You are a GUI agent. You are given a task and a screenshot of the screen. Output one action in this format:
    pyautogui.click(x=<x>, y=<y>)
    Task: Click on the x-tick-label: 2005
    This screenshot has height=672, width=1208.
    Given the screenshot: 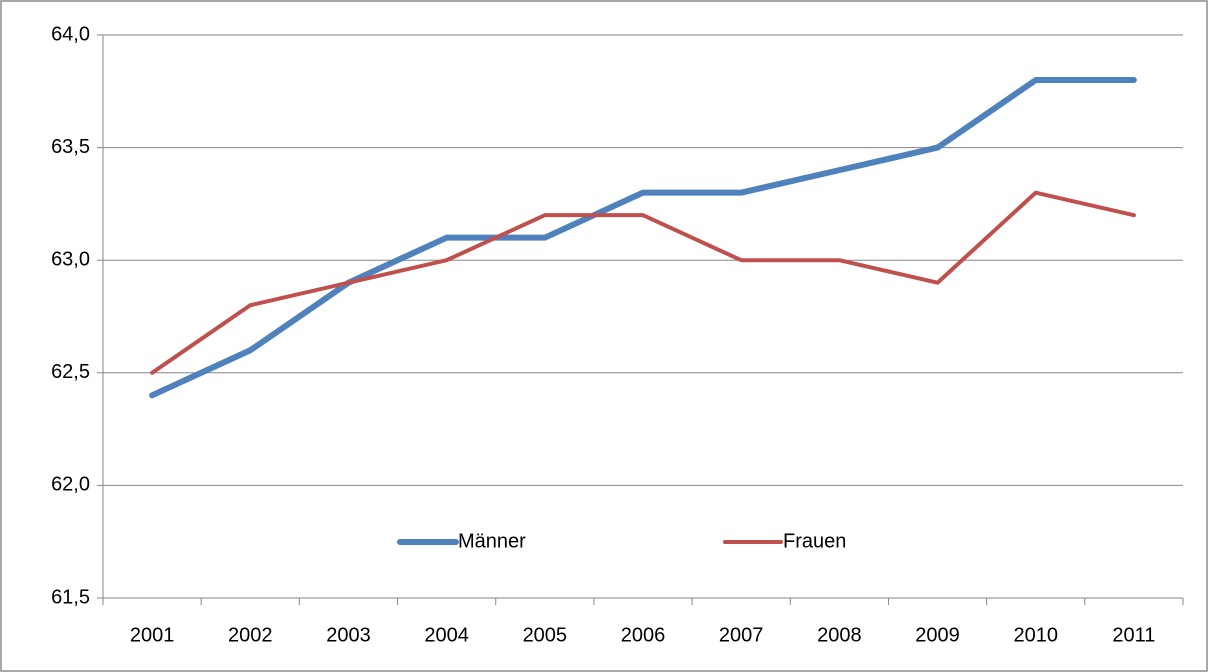 What is the action you would take?
    pyautogui.click(x=545, y=635)
    